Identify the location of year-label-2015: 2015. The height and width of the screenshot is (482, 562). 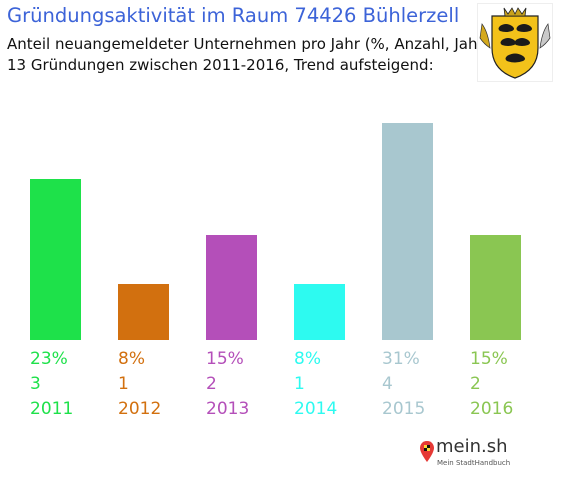
(403, 409).